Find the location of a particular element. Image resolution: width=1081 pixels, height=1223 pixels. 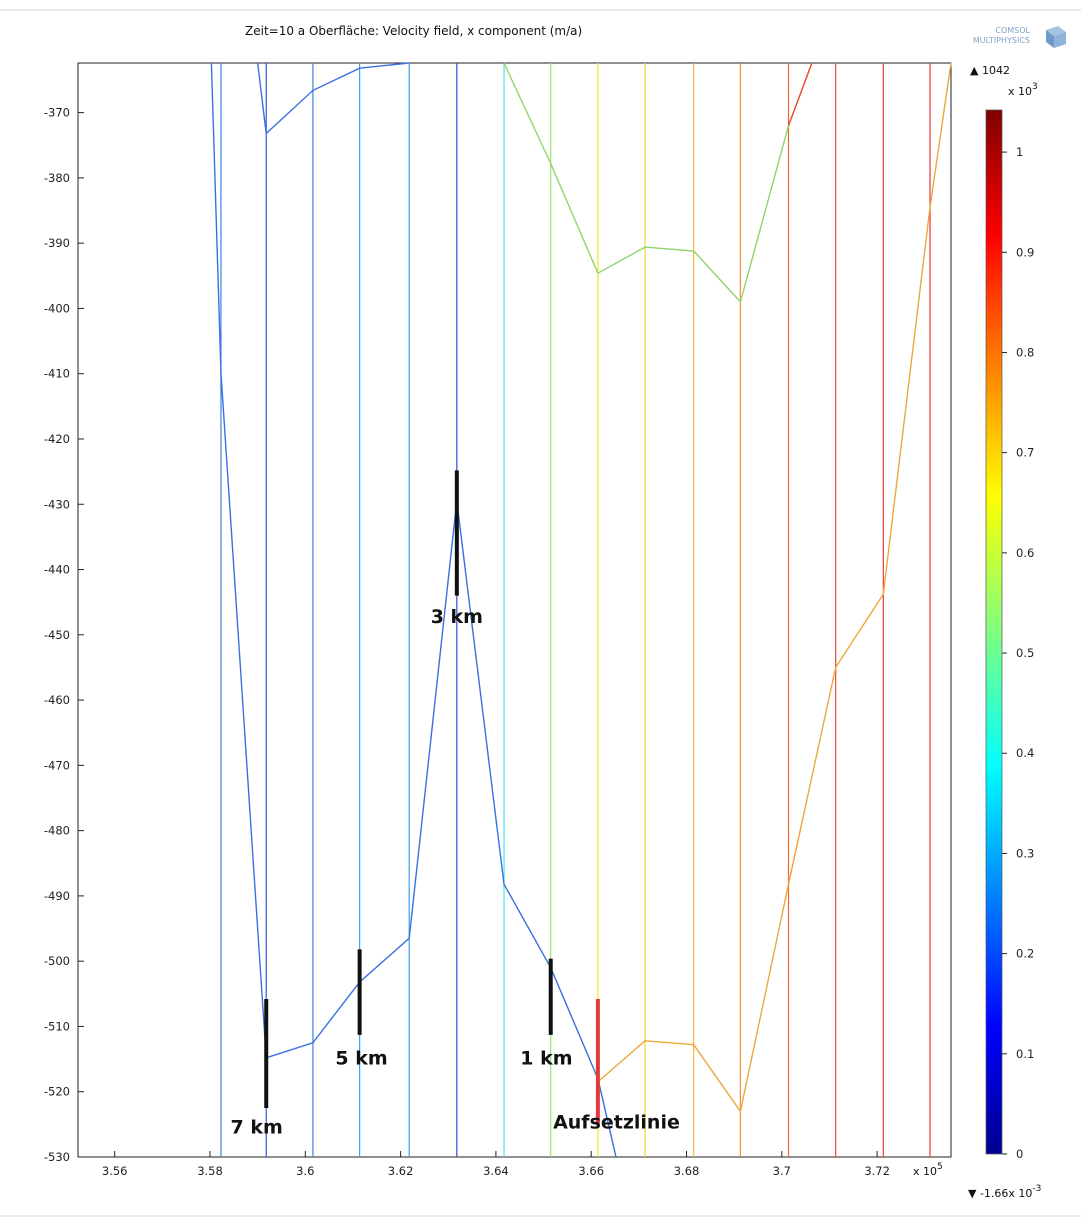

y-tick-label: -420 is located at coordinates (57, 439).